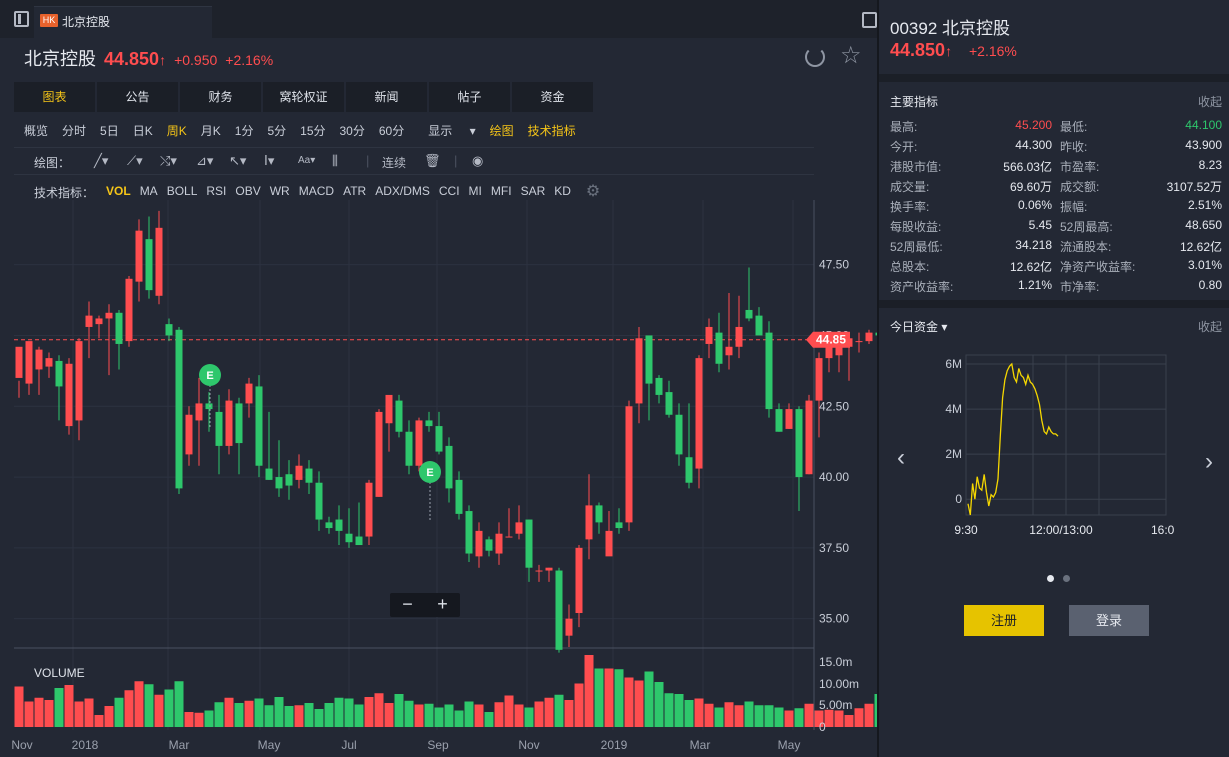 This screenshot has height=757, width=1229. I want to click on period-daily: 日K, so click(142, 131).